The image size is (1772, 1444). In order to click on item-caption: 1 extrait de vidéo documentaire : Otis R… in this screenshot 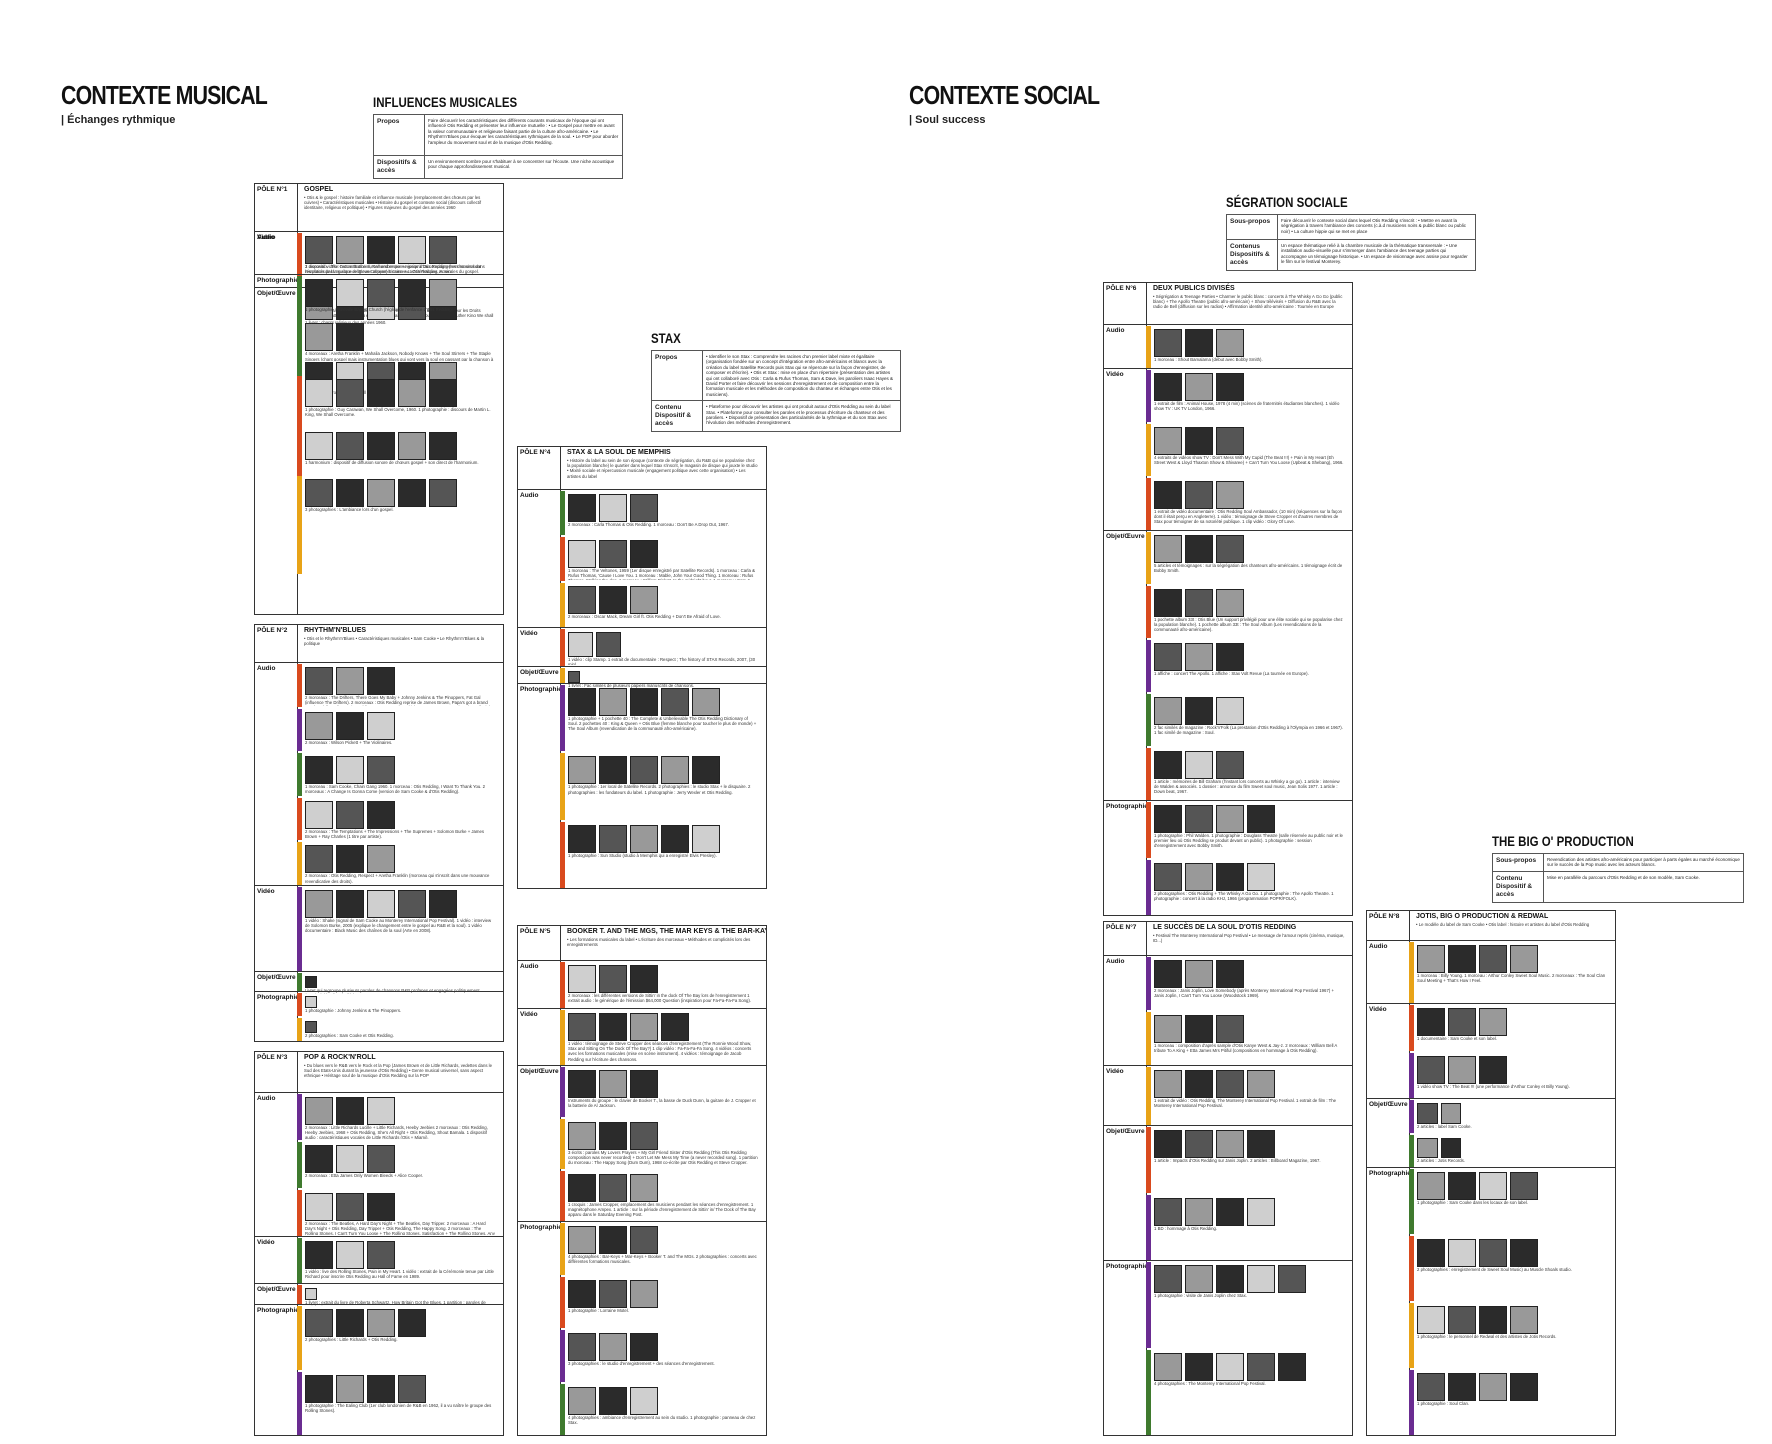, I will do `click(1248, 517)`.